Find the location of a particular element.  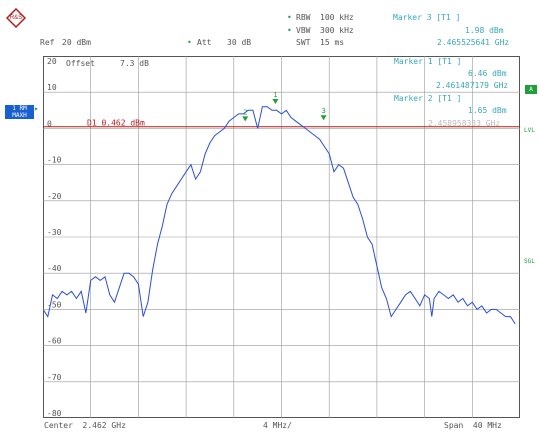

y-tick-label: -50 is located at coordinates (54, 304).